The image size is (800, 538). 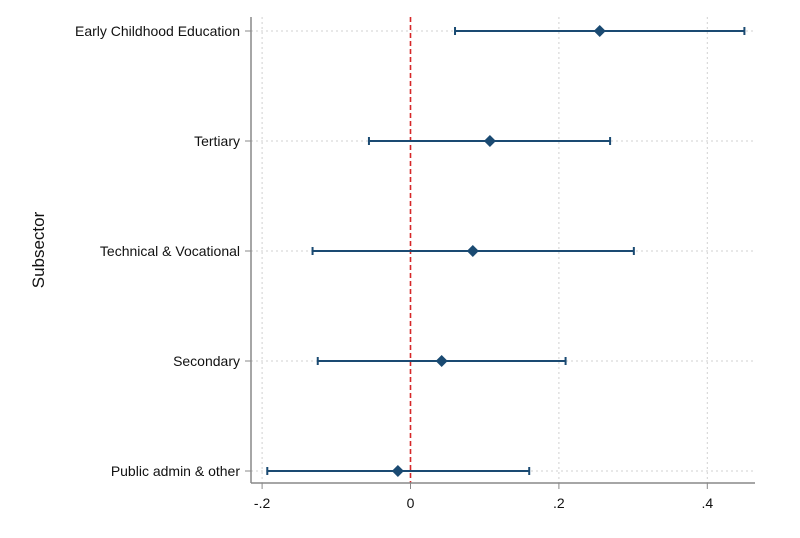 What do you see at coordinates (217, 141) in the screenshot?
I see `y-tick-label: Tertiary` at bounding box center [217, 141].